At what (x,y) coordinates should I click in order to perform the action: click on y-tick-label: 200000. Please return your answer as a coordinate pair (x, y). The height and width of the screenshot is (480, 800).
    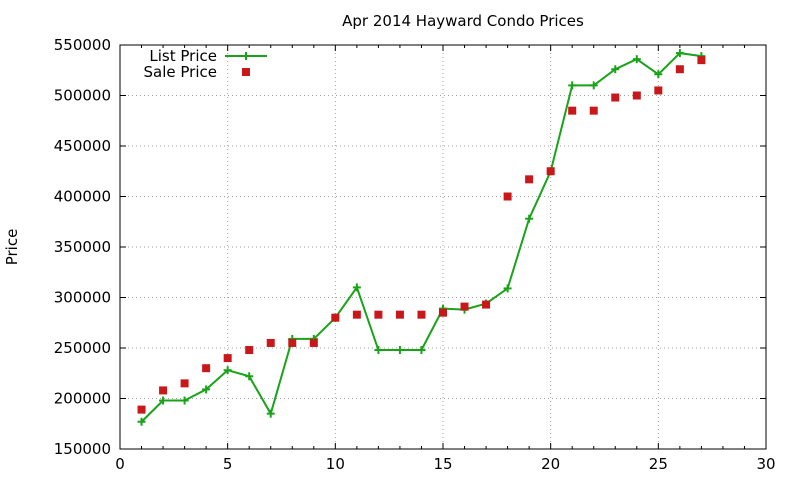
    Looking at the image, I should click on (82, 399).